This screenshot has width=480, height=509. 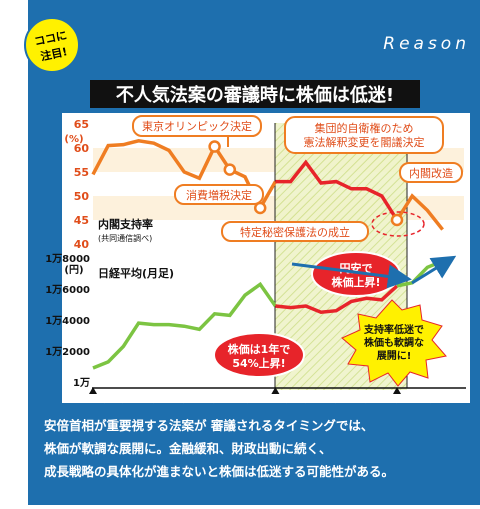 I want to click on annotation-dip-circle, so click(x=398, y=224).